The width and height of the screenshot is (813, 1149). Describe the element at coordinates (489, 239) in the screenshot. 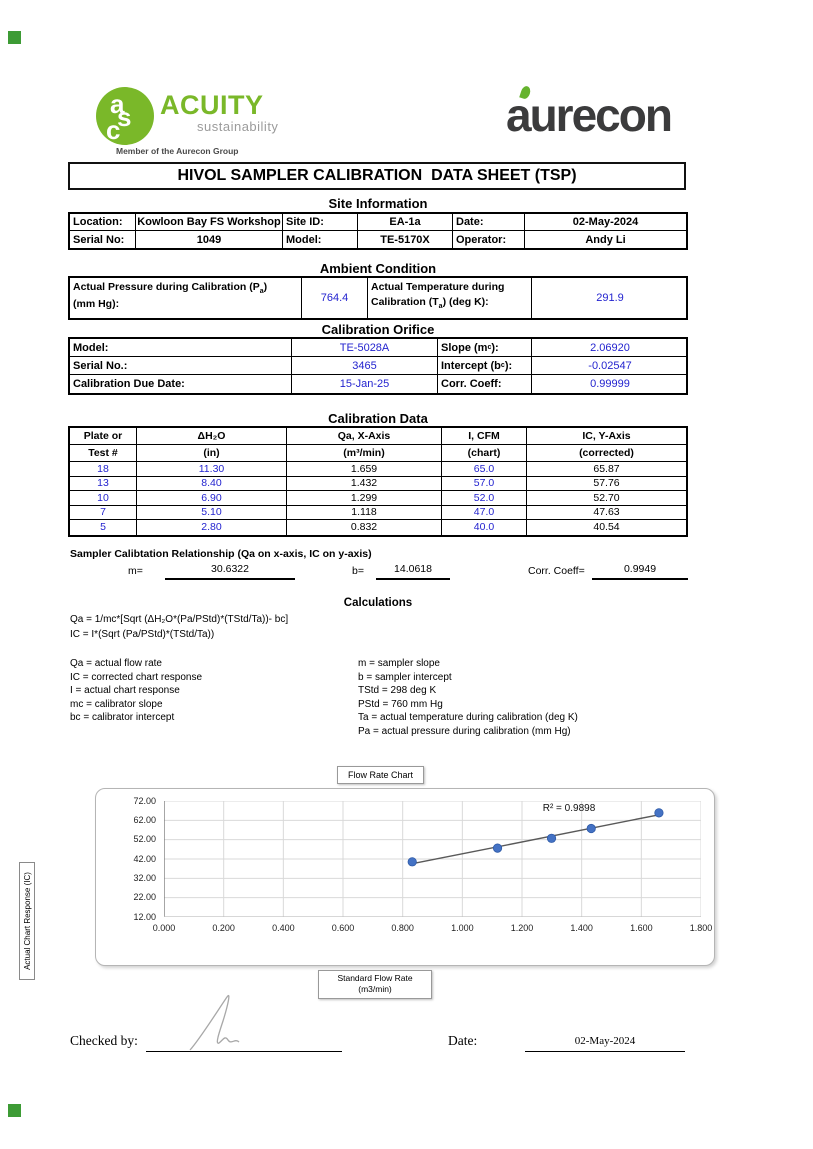

I see `site-operator-label: Operator:` at that location.